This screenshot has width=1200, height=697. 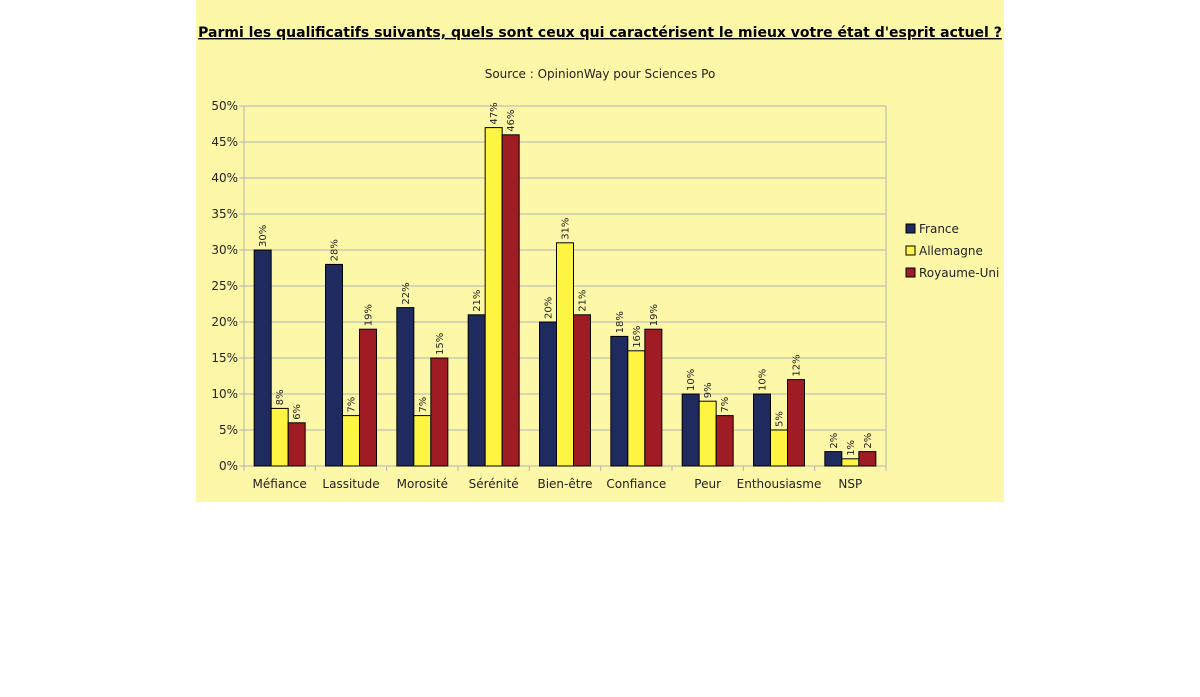 I want to click on data-label: 5%, so click(x=780, y=419).